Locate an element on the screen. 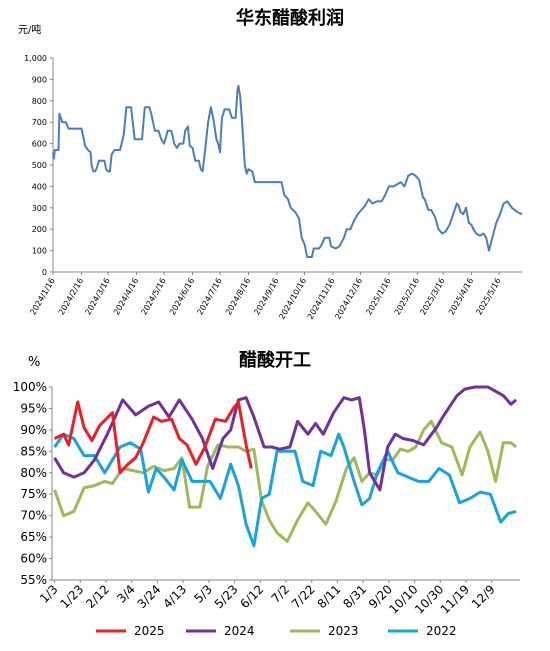 The image size is (550, 651). profit-y-tick-label: 600 is located at coordinates (39, 144).